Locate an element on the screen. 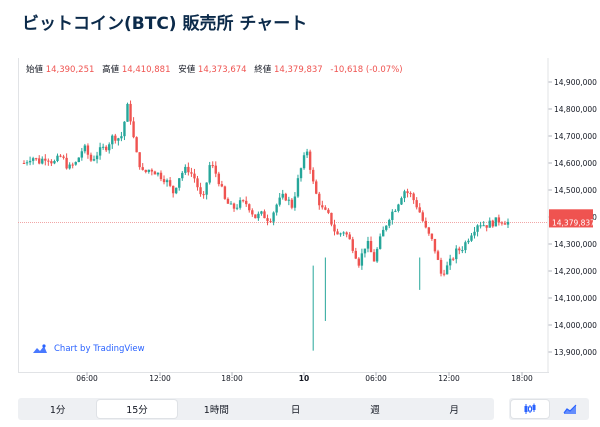  y-tick-label: 14,500,000 is located at coordinates (575, 190).